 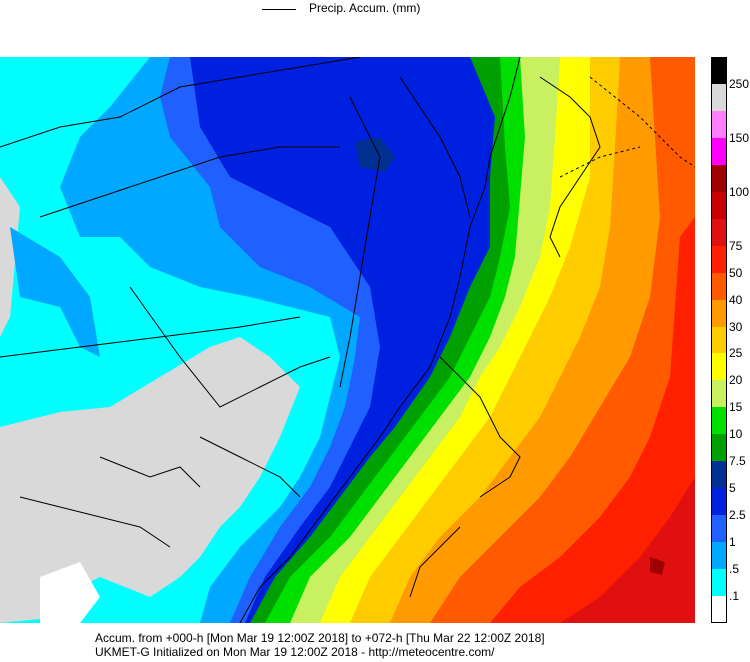 What do you see at coordinates (732, 542) in the screenshot?
I see `colorbar-tick-label: 1` at bounding box center [732, 542].